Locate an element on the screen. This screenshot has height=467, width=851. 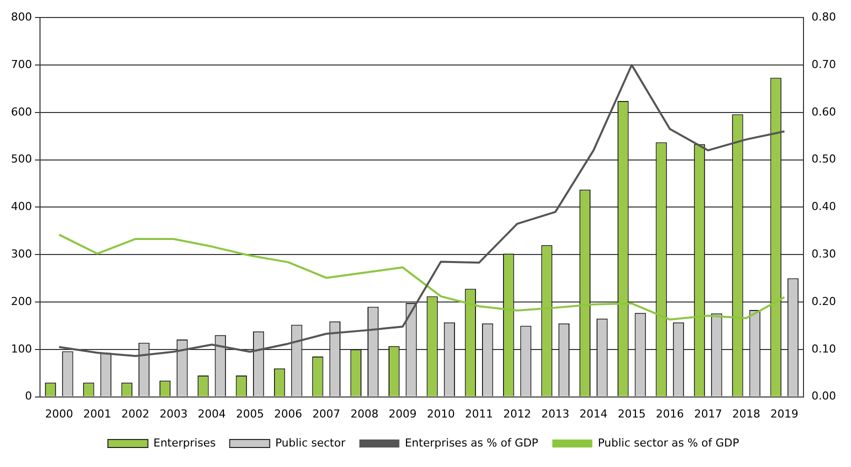
legend-label: Enterprises is located at coordinates (184, 443).